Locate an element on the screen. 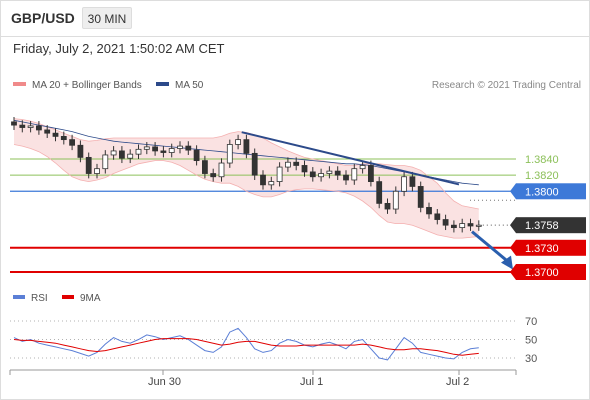 The image size is (590, 400). rsi-axis-label: 70 is located at coordinates (531, 322).